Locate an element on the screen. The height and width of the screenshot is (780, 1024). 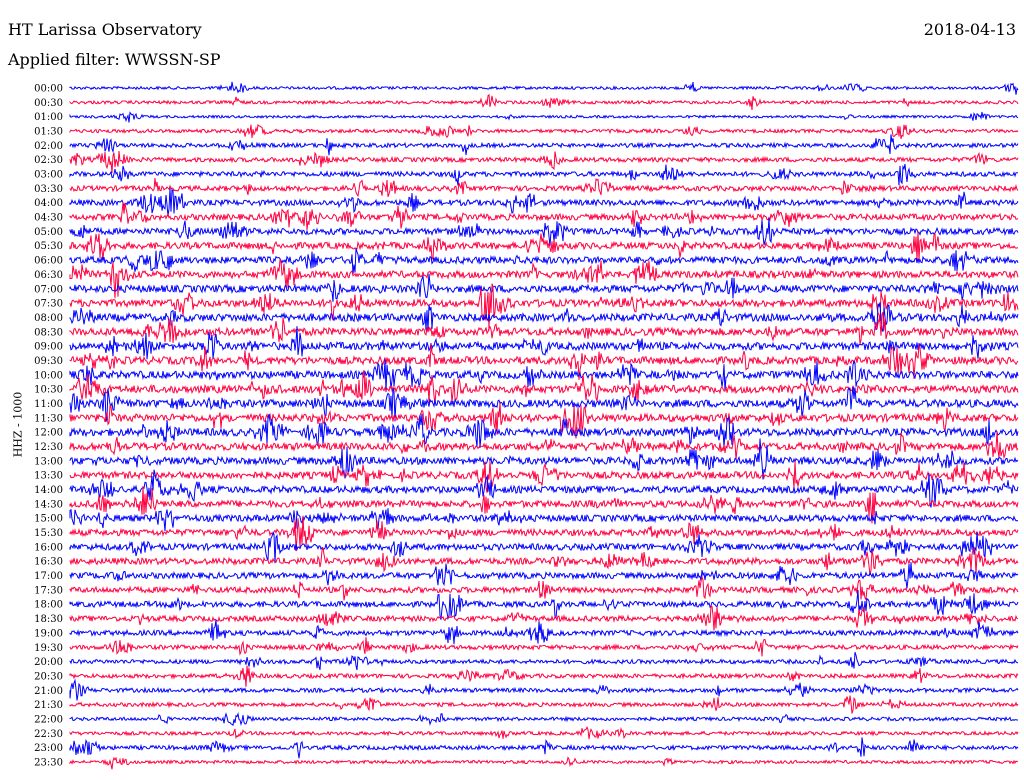
time-tick-label: 22:00 is located at coordinates (48, 719).